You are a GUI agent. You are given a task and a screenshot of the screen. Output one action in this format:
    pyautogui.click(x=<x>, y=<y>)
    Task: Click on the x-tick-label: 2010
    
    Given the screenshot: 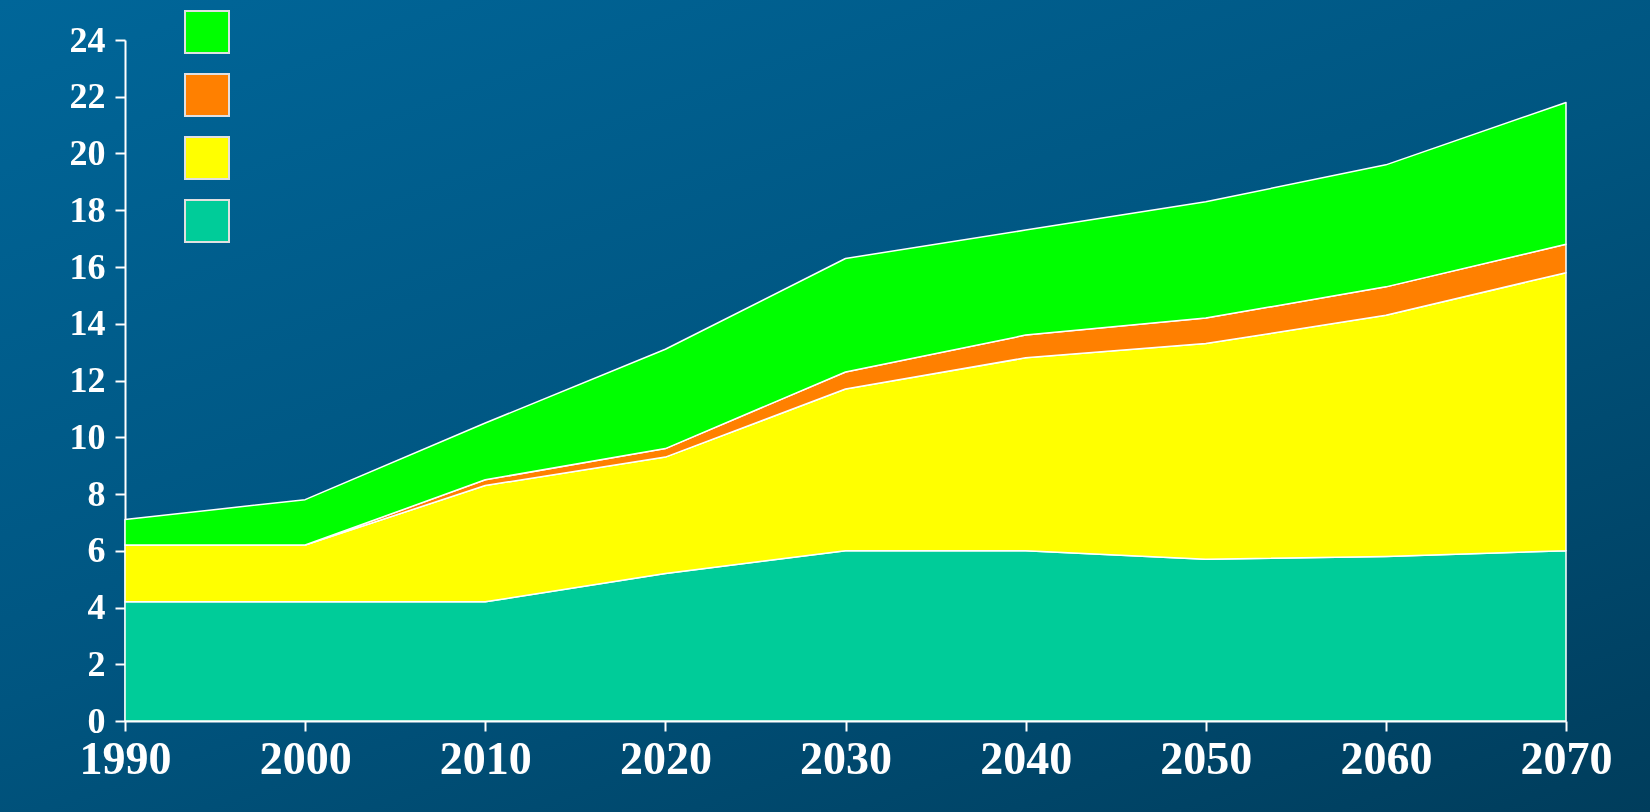 What is the action you would take?
    pyautogui.click(x=485, y=758)
    